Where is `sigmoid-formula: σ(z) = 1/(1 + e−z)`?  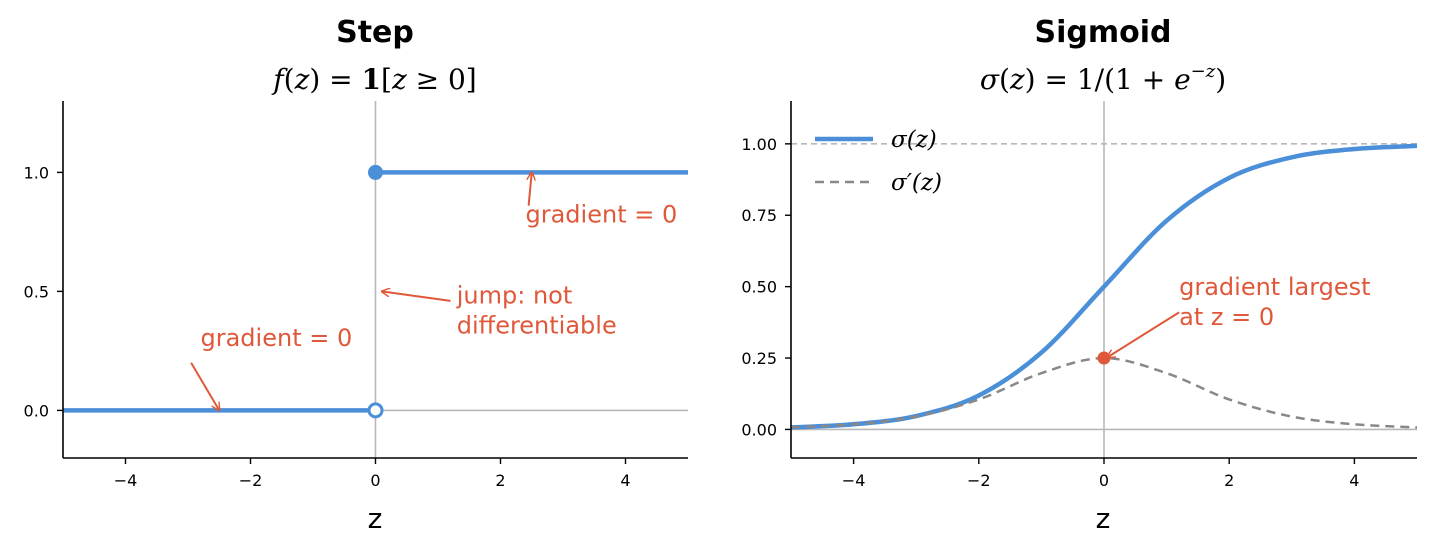 sigmoid-formula: σ(z) = 1/(1 + e−z) is located at coordinates (1103, 78).